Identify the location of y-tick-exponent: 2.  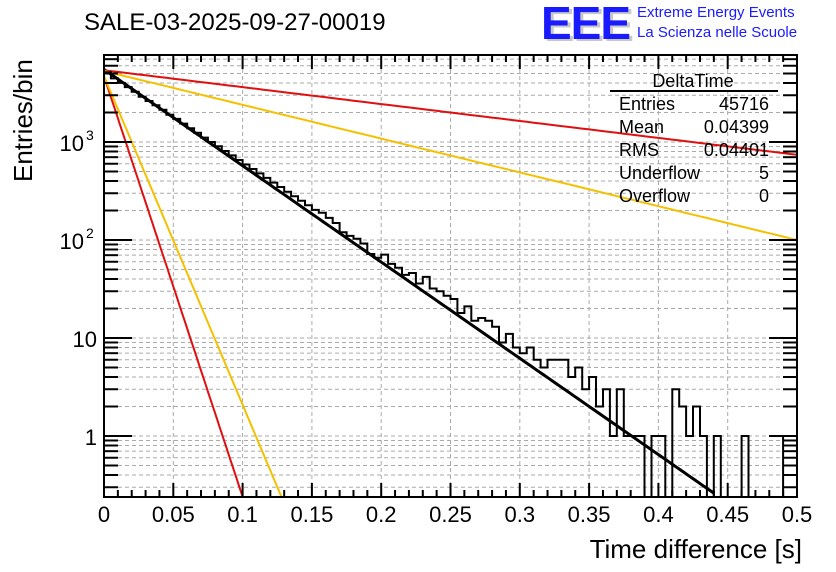
(90, 233).